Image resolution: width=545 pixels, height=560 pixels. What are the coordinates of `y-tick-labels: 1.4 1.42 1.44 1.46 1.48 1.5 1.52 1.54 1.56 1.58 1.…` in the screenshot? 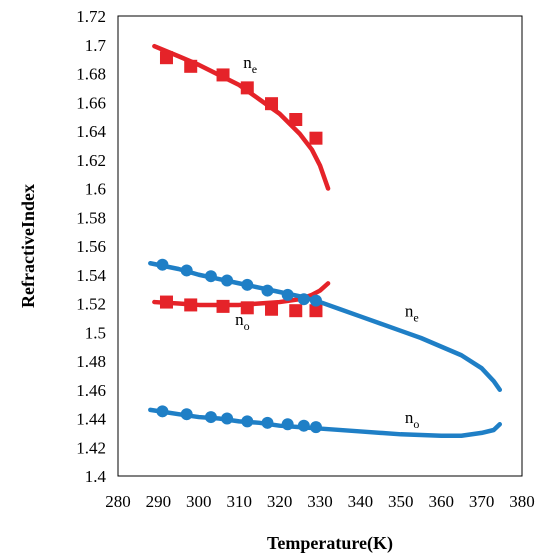 It's located at (91, 246).